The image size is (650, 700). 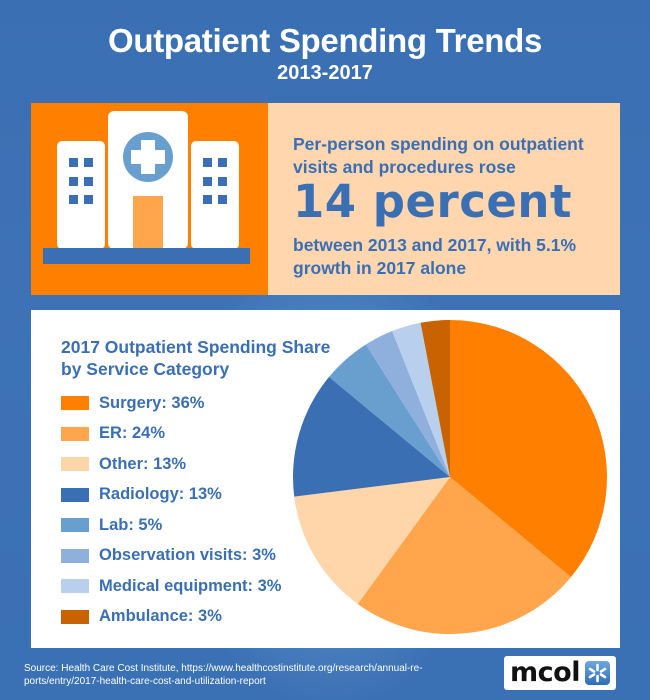 I want to click on hospital-icon, so click(x=146, y=187).